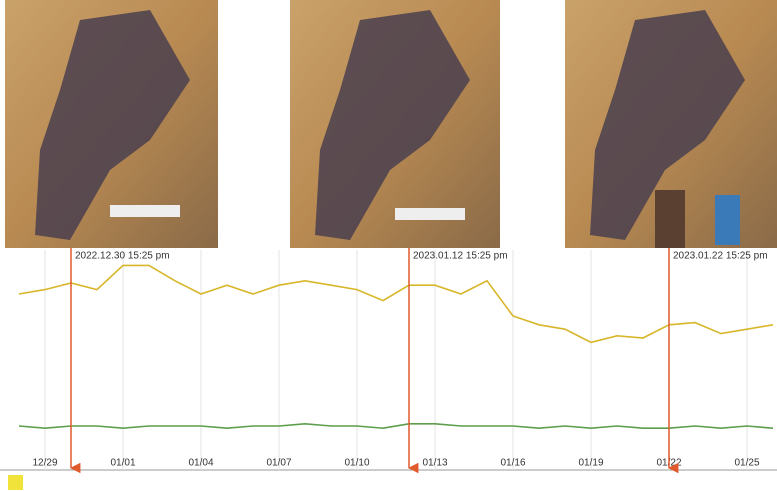 Image resolution: width=777 pixels, height=491 pixels. Describe the element at coordinates (200, 463) in the screenshot. I see `x-tick-label: 01/04` at that location.